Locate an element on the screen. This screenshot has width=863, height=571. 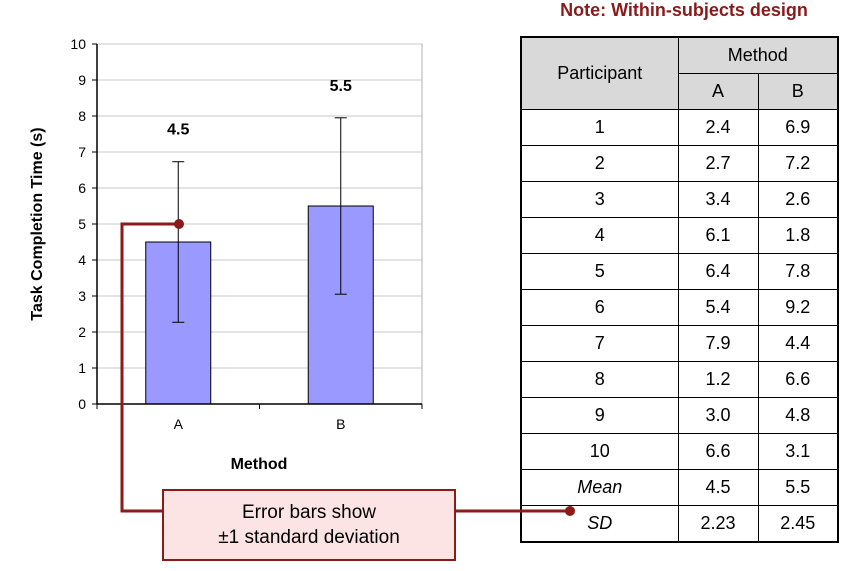
y-tick-label: 7 is located at coordinates (82, 152).